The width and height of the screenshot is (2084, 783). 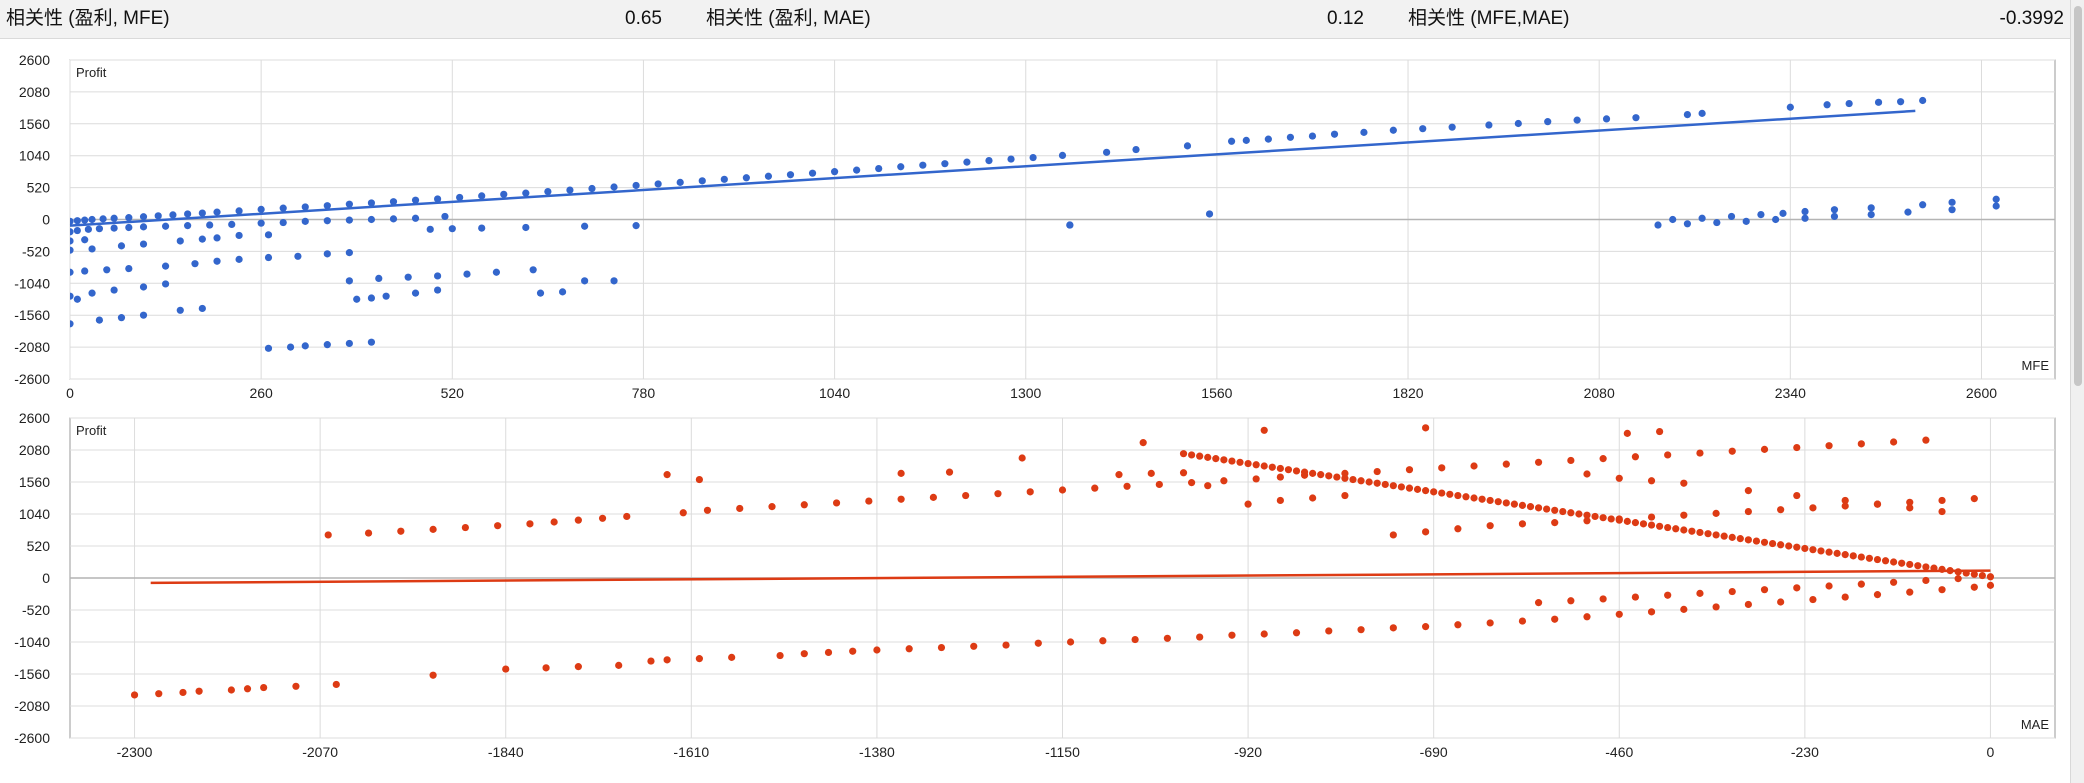 What do you see at coordinates (2078, 196) in the screenshot?
I see `scrollbar-thumb` at bounding box center [2078, 196].